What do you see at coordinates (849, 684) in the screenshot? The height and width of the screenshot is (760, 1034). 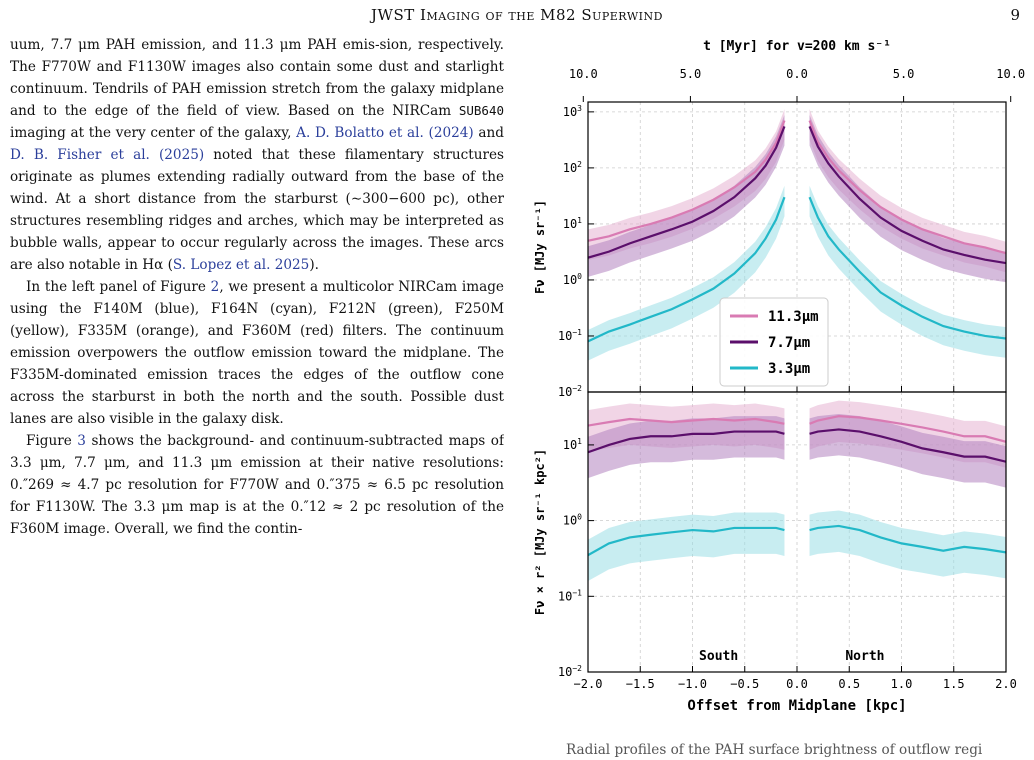 I see `x-tick-label: 0.5` at bounding box center [849, 684].